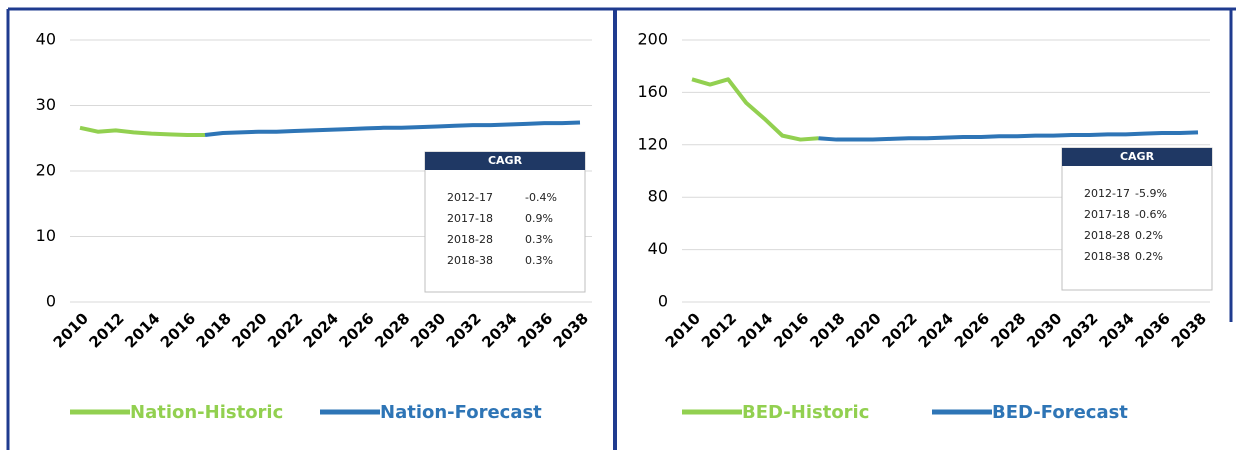 Image resolution: width=1236 pixels, height=450 pixels. I want to click on y-tick-label: 200, so click(652, 39).